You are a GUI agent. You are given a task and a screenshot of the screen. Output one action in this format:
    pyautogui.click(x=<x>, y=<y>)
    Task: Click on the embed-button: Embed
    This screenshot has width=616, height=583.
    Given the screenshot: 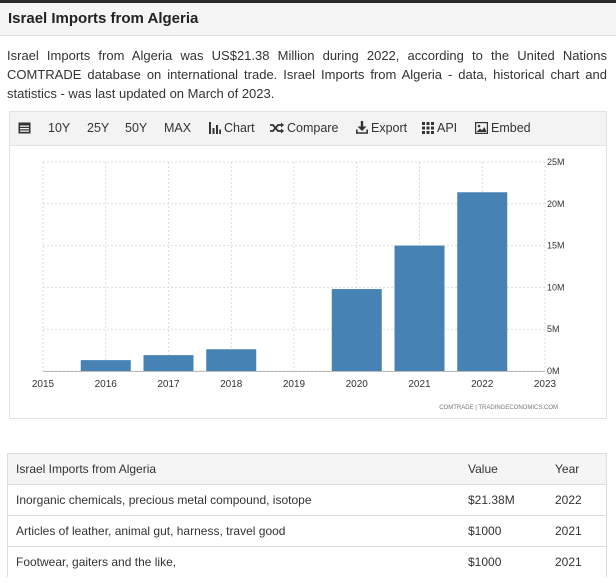 What is the action you would take?
    pyautogui.click(x=503, y=128)
    